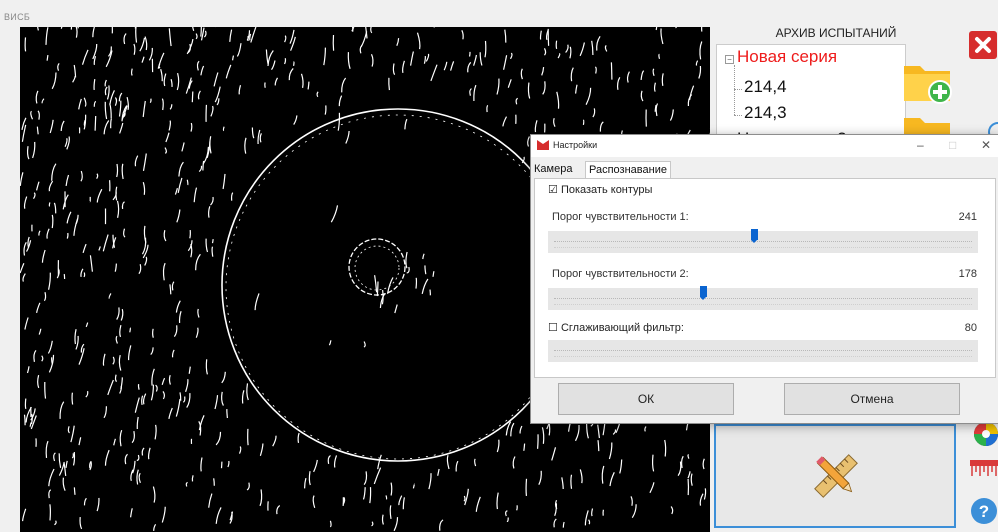 The image size is (998, 532). What do you see at coordinates (553, 169) in the screenshot?
I see `tab-camera: Камера` at bounding box center [553, 169].